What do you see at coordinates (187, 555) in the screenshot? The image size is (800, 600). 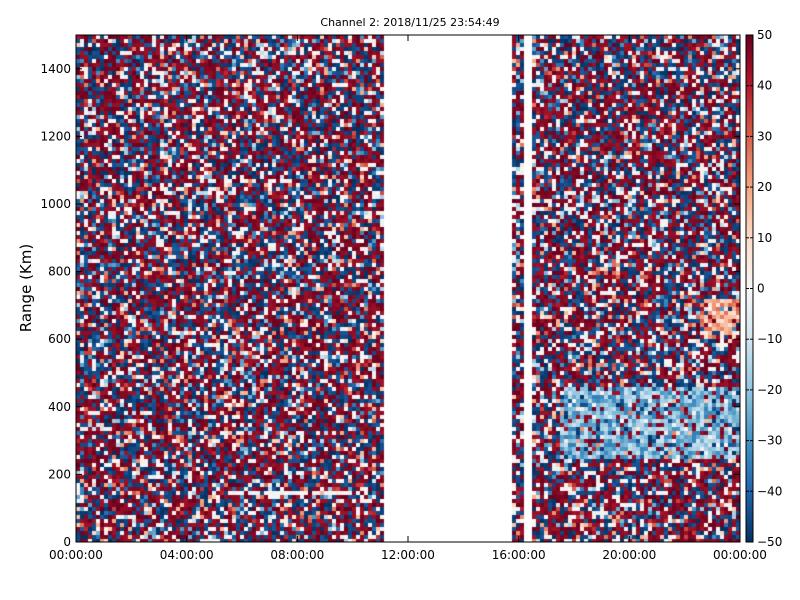 I see `x-tick-label: 04:00:00` at bounding box center [187, 555].